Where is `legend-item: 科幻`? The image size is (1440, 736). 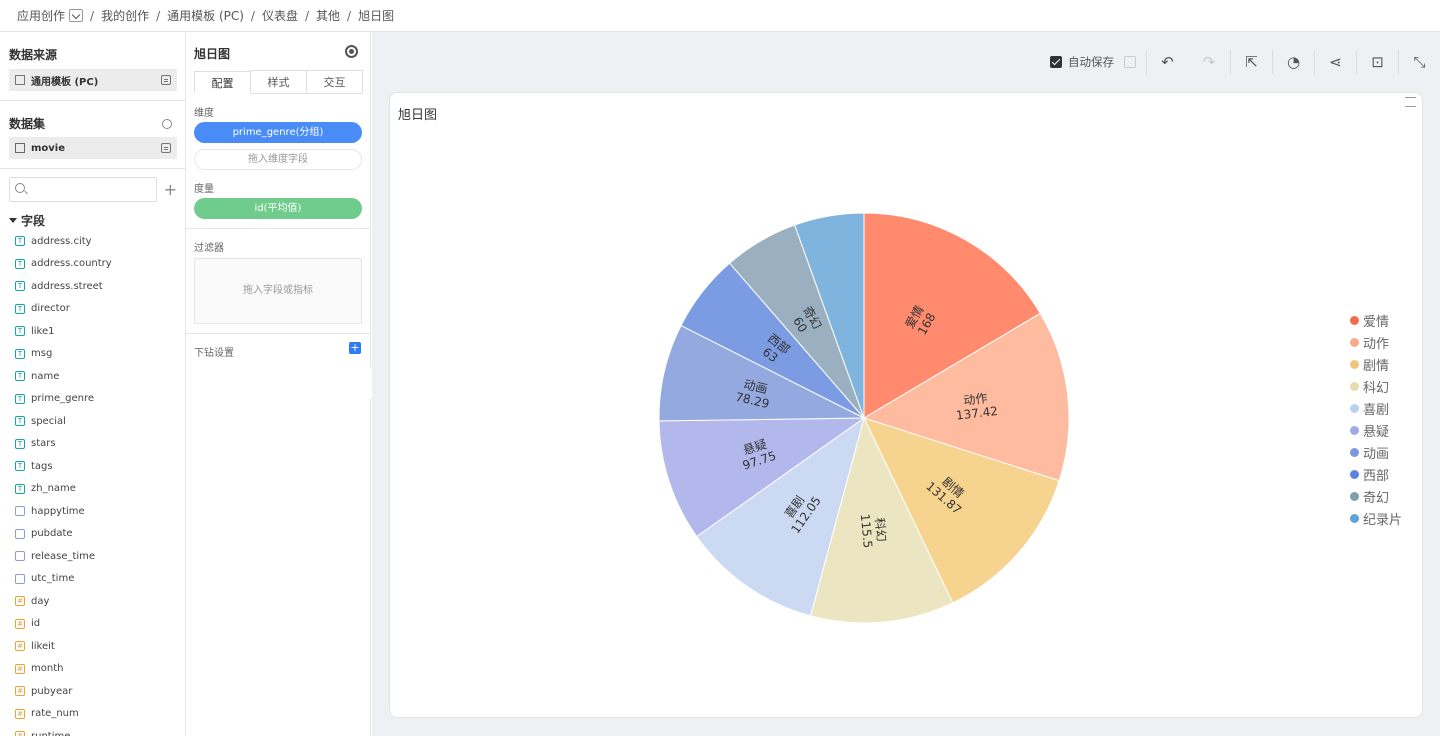 legend-item: 科幻 is located at coordinates (1376, 386).